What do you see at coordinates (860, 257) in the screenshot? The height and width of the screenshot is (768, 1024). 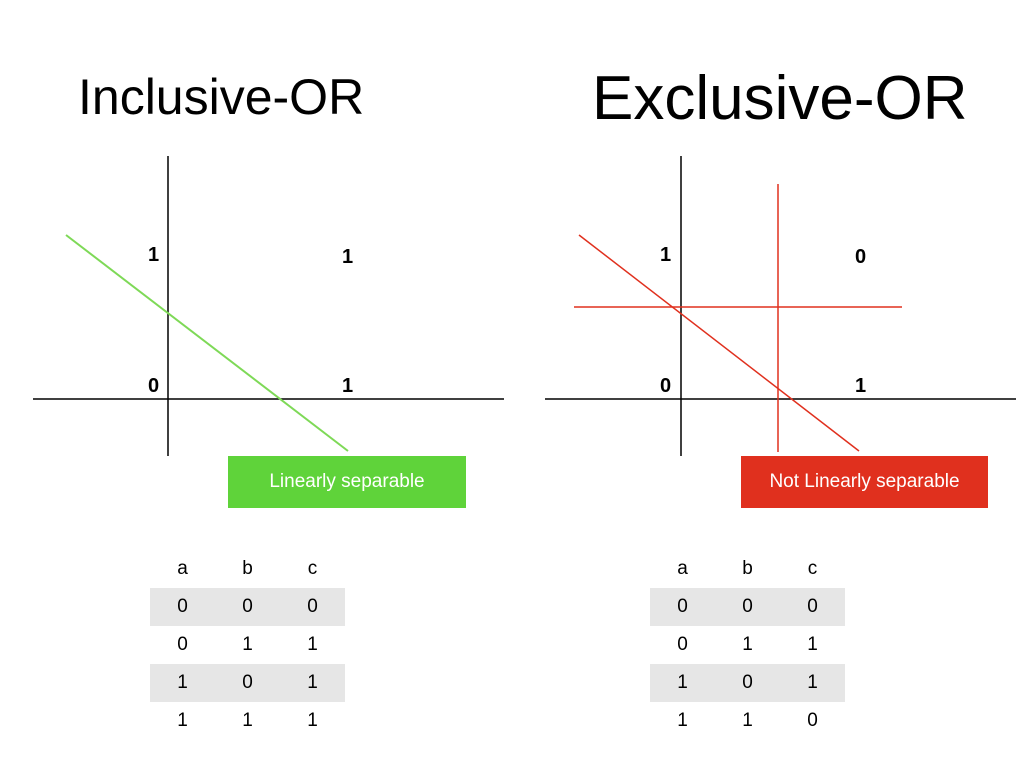 I see `point-label-1-1: 0` at bounding box center [860, 257].